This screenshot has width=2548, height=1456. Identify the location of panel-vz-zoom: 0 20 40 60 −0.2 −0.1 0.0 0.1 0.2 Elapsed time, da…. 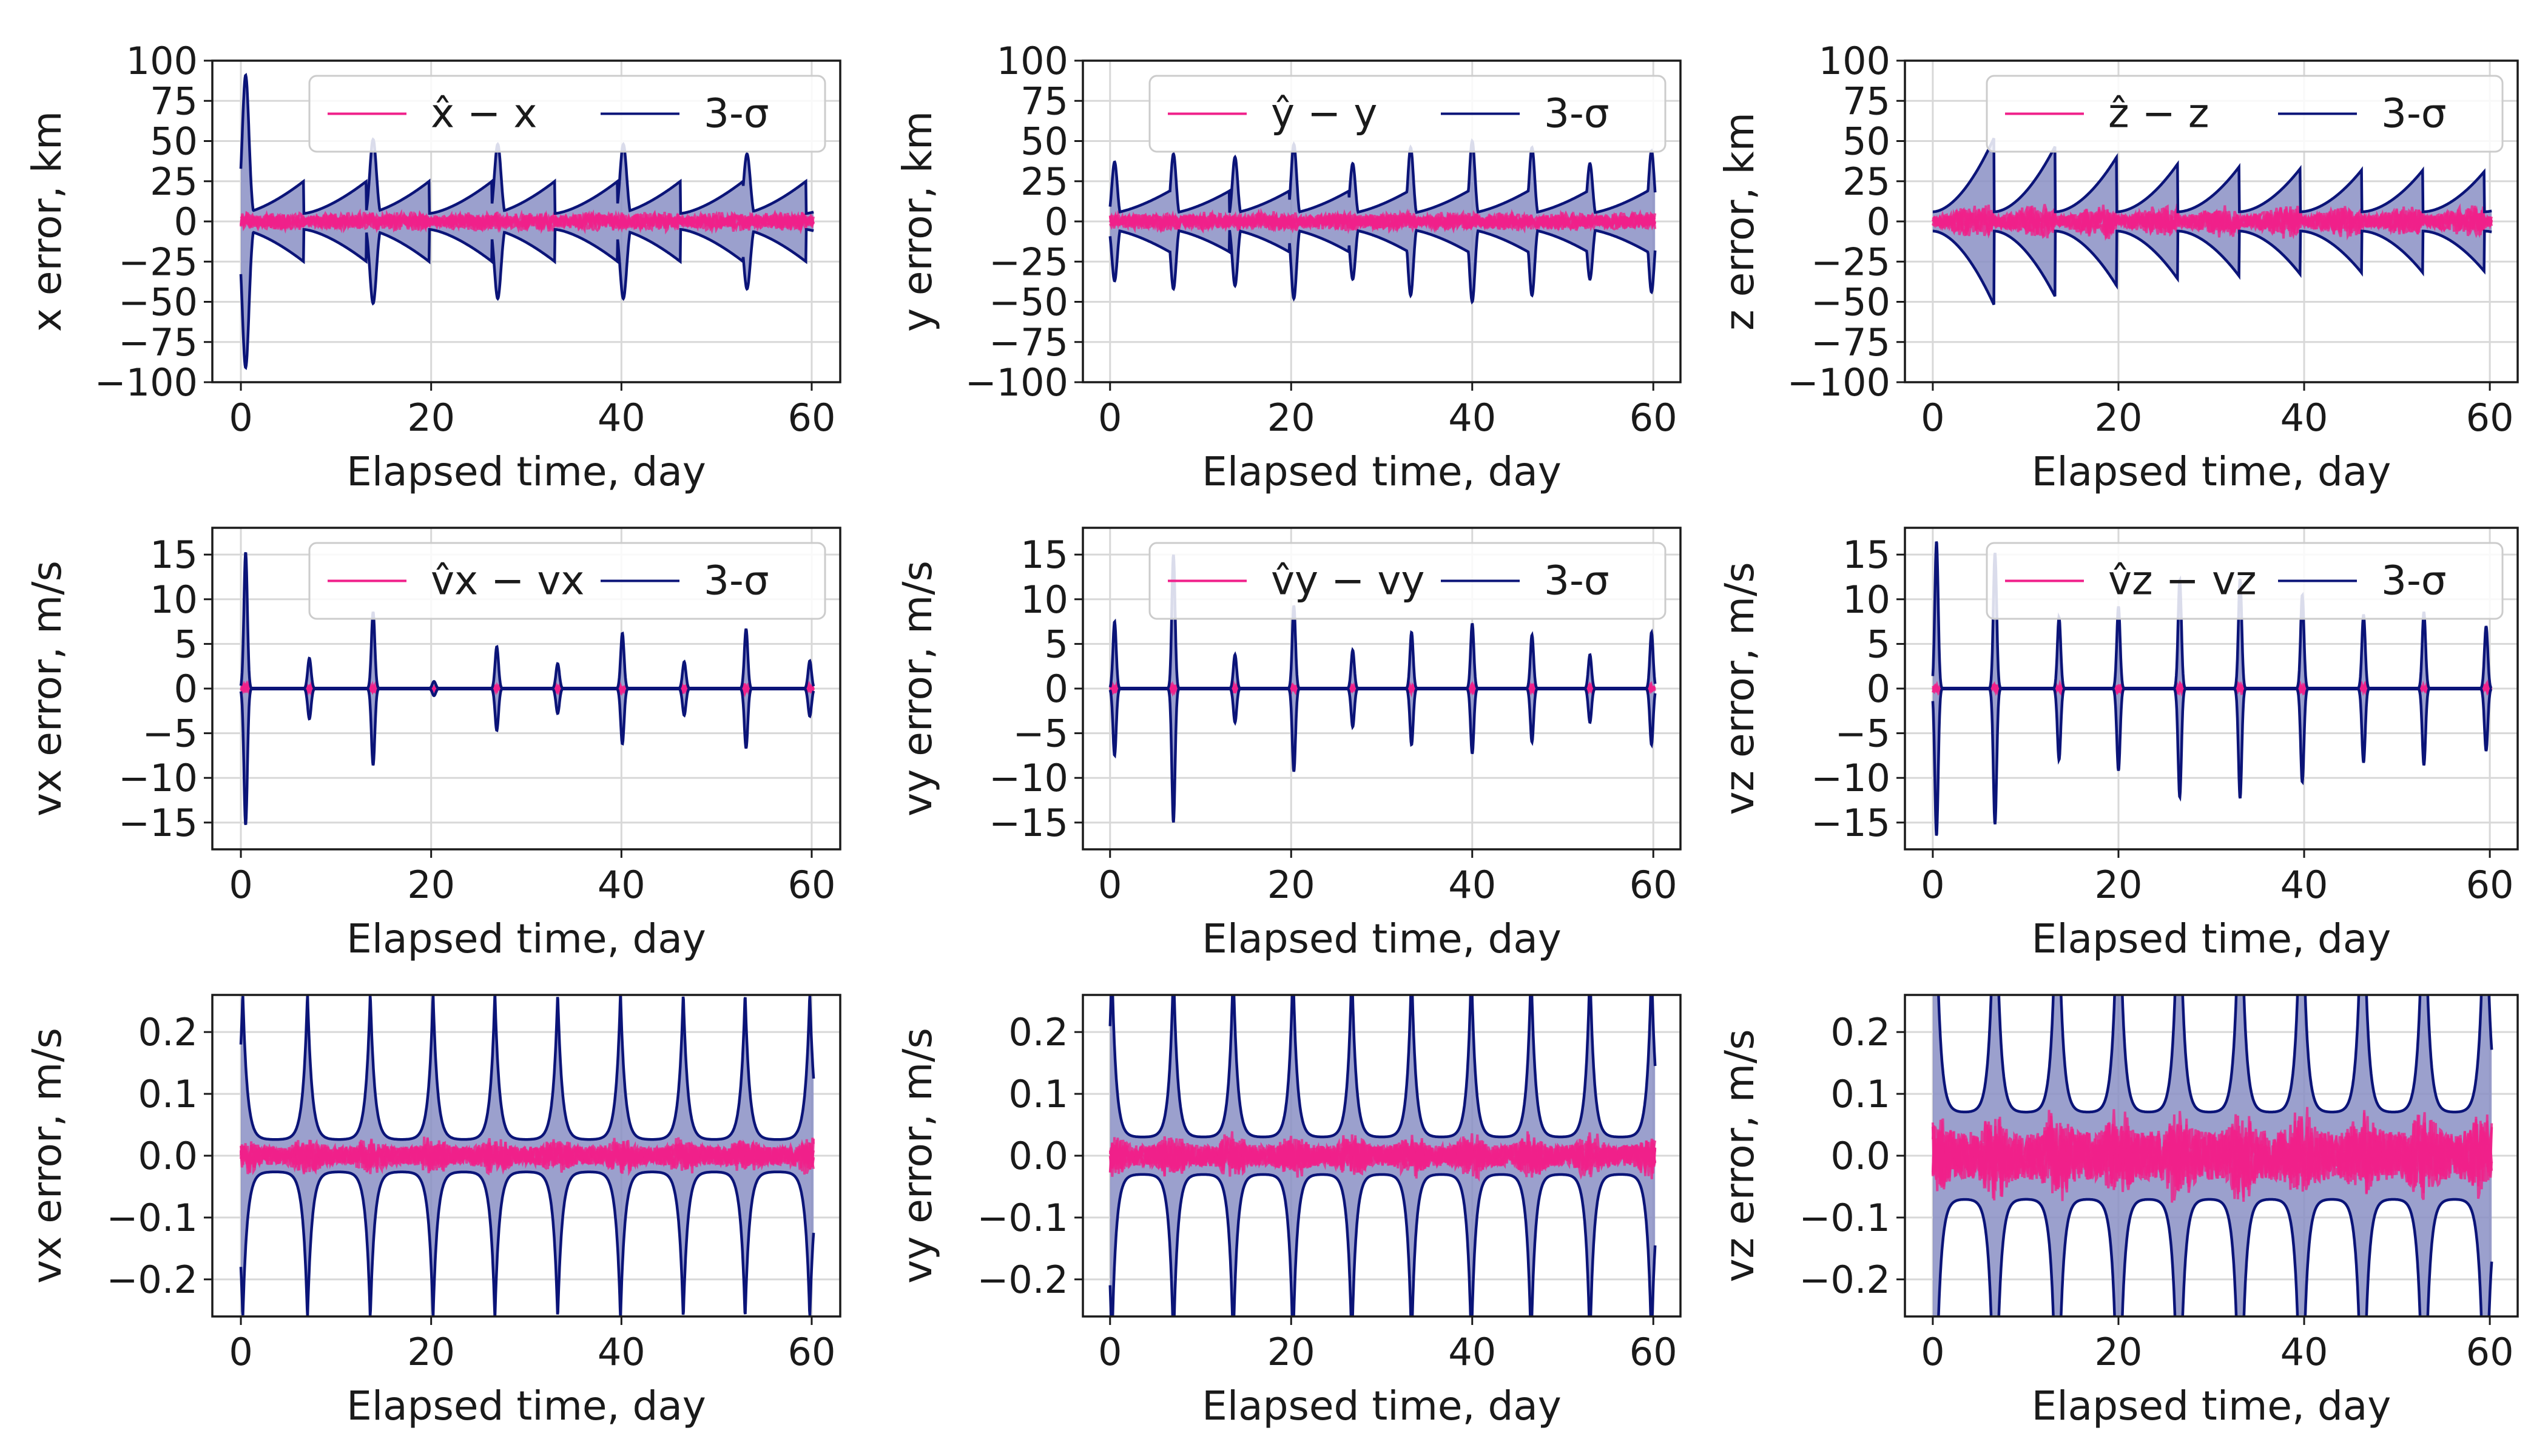
(2117, 1211).